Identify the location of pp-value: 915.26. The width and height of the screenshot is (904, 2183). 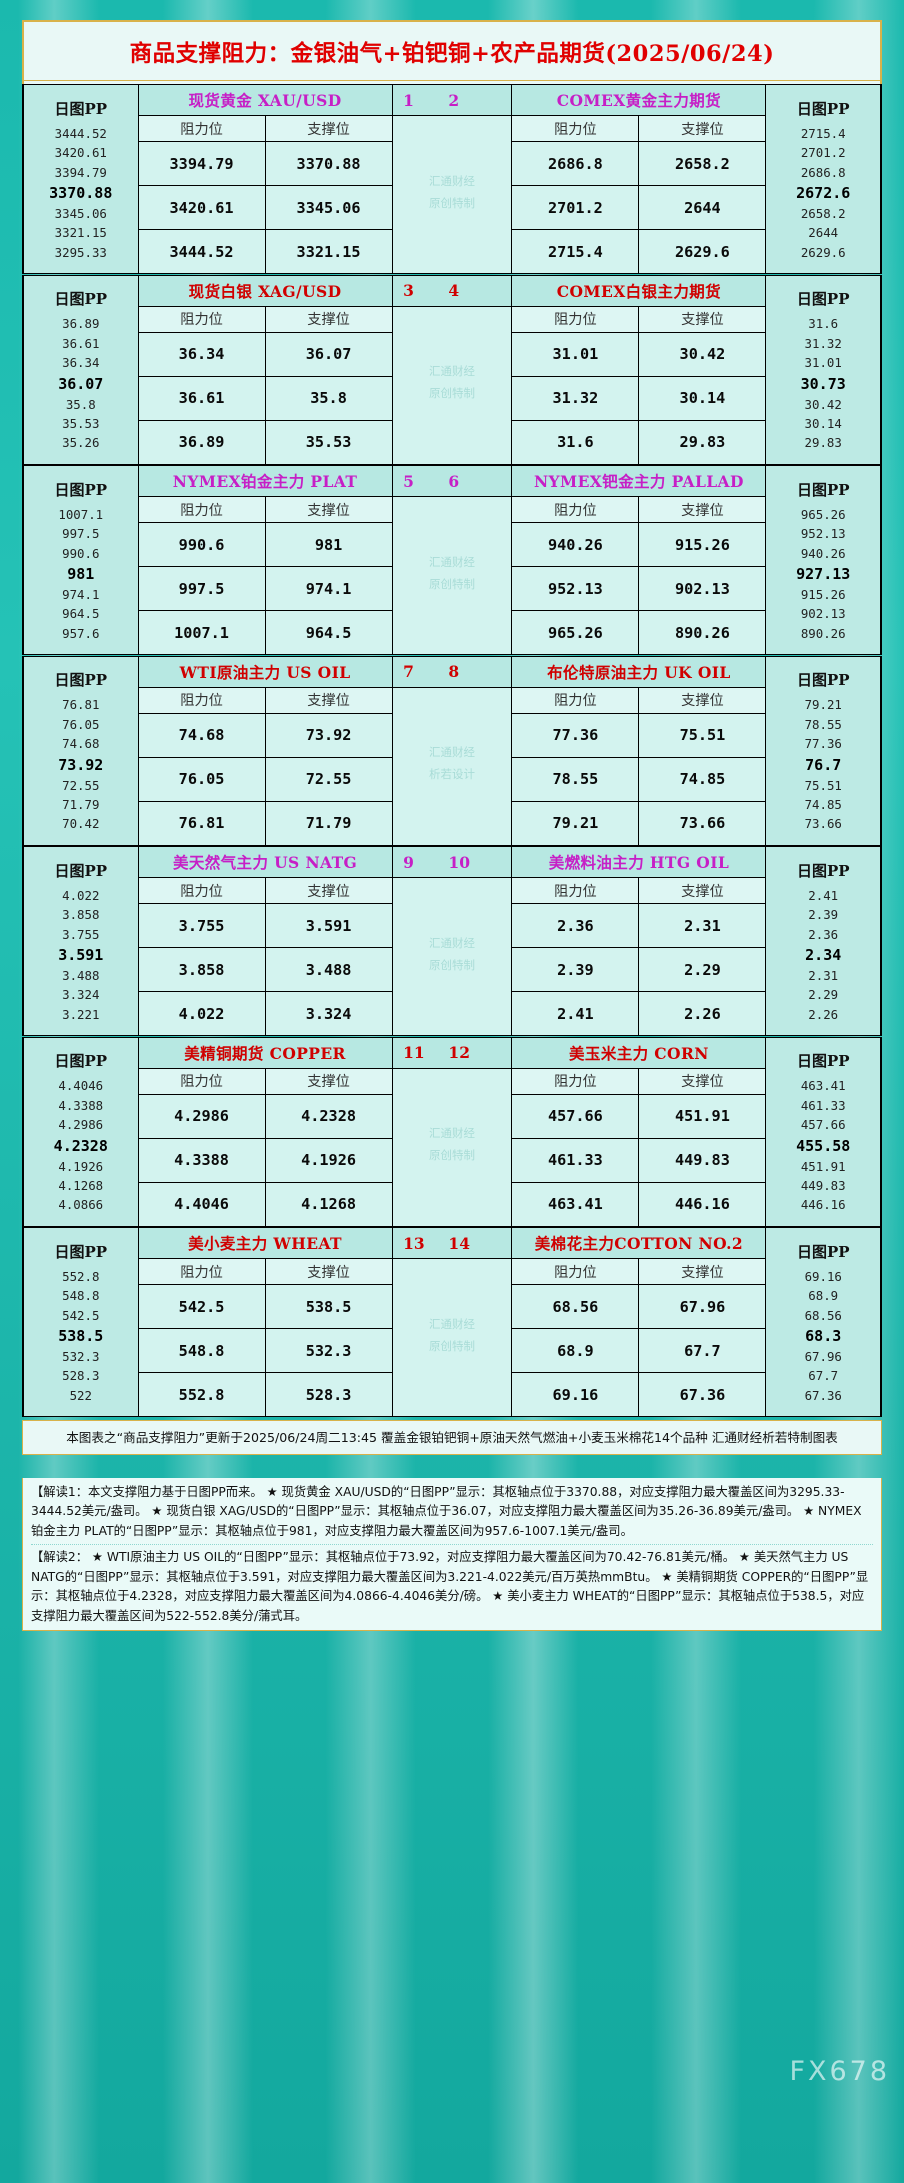
(823, 594).